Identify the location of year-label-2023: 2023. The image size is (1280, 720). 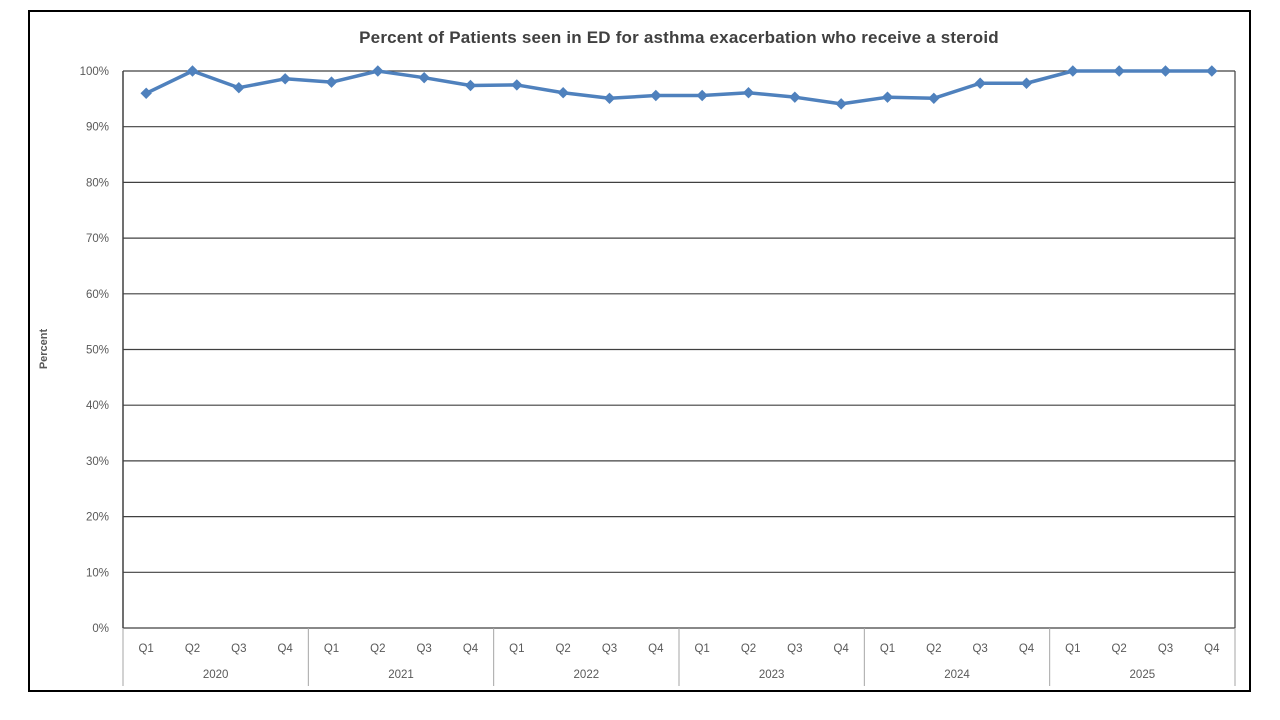
(772, 675).